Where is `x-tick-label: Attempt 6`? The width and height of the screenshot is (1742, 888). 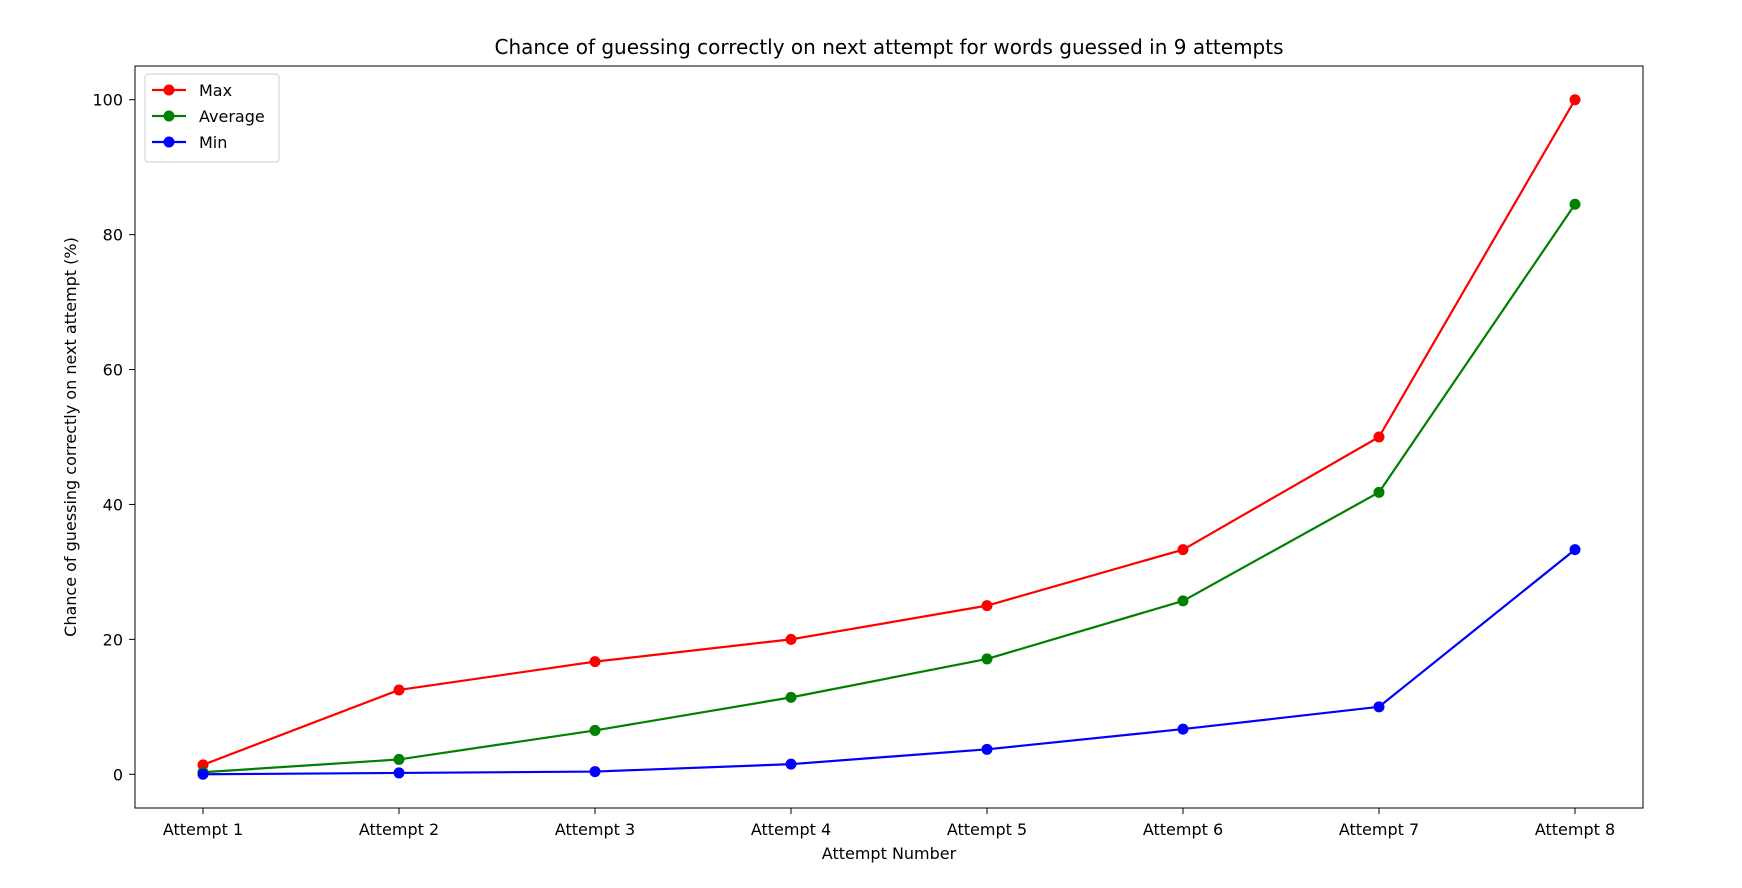
x-tick-label: Attempt 6 is located at coordinates (1183, 829).